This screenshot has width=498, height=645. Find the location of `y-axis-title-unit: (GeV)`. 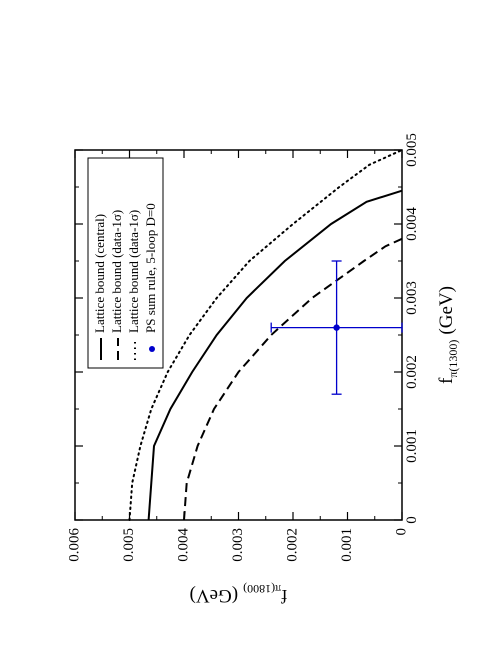

y-axis-title-unit: (GeV) is located at coordinates (214, 595).